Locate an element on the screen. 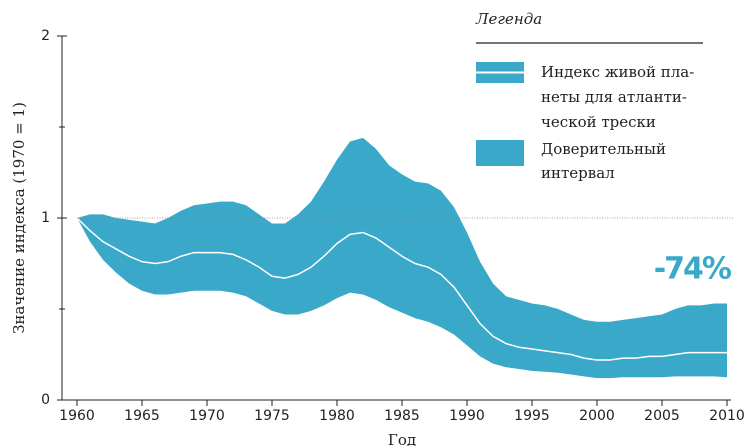 The width and height of the screenshot is (747, 446). x-tick-label: 2005 is located at coordinates (662, 416).